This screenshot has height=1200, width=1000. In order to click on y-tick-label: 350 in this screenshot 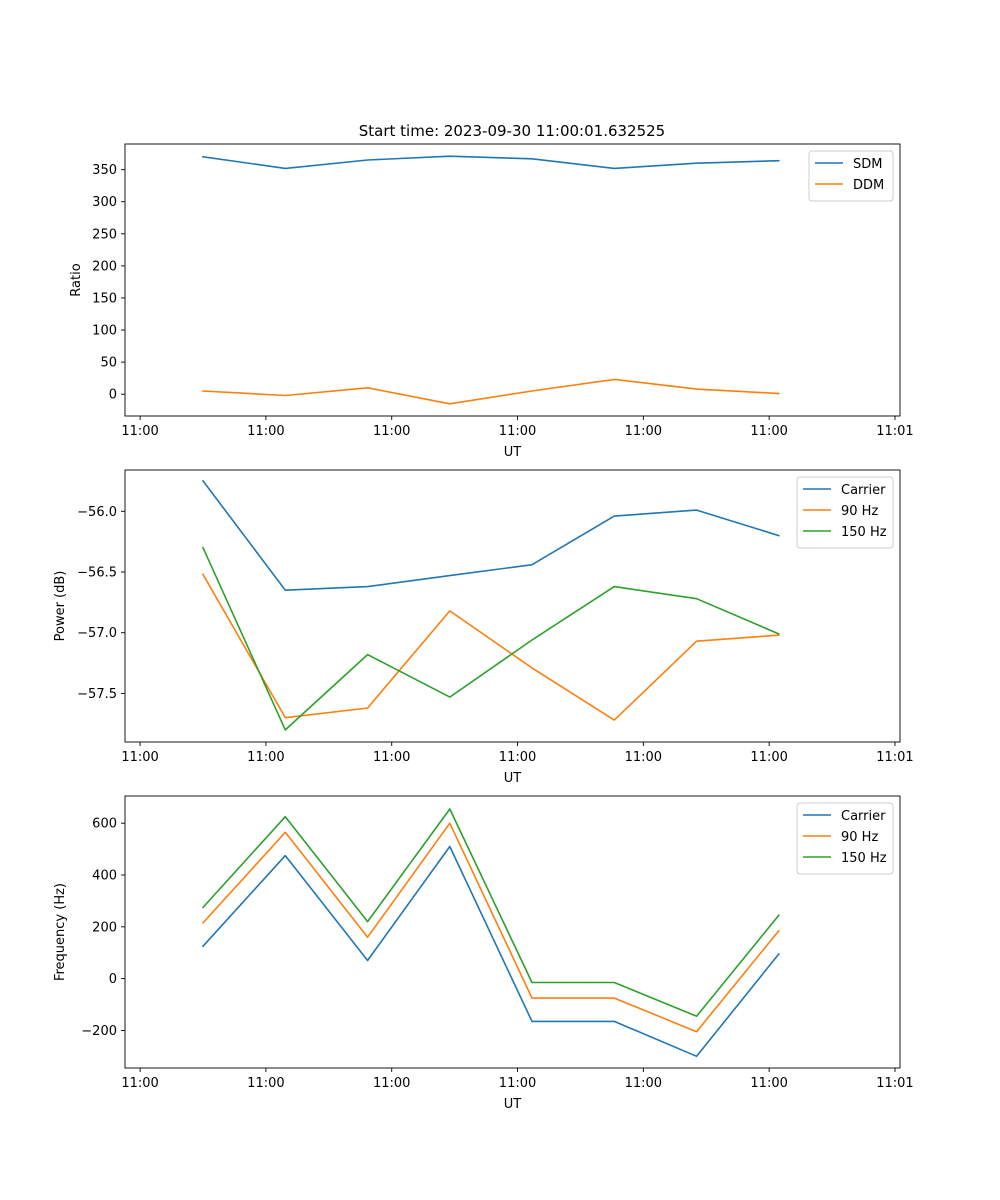, I will do `click(104, 170)`.